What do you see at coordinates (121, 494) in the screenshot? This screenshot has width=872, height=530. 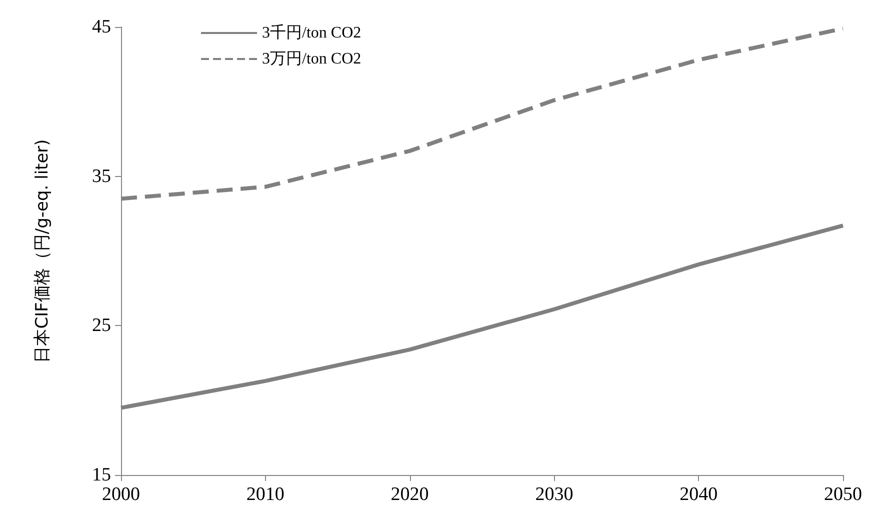 I see `x-tick-label: 2000` at bounding box center [121, 494].